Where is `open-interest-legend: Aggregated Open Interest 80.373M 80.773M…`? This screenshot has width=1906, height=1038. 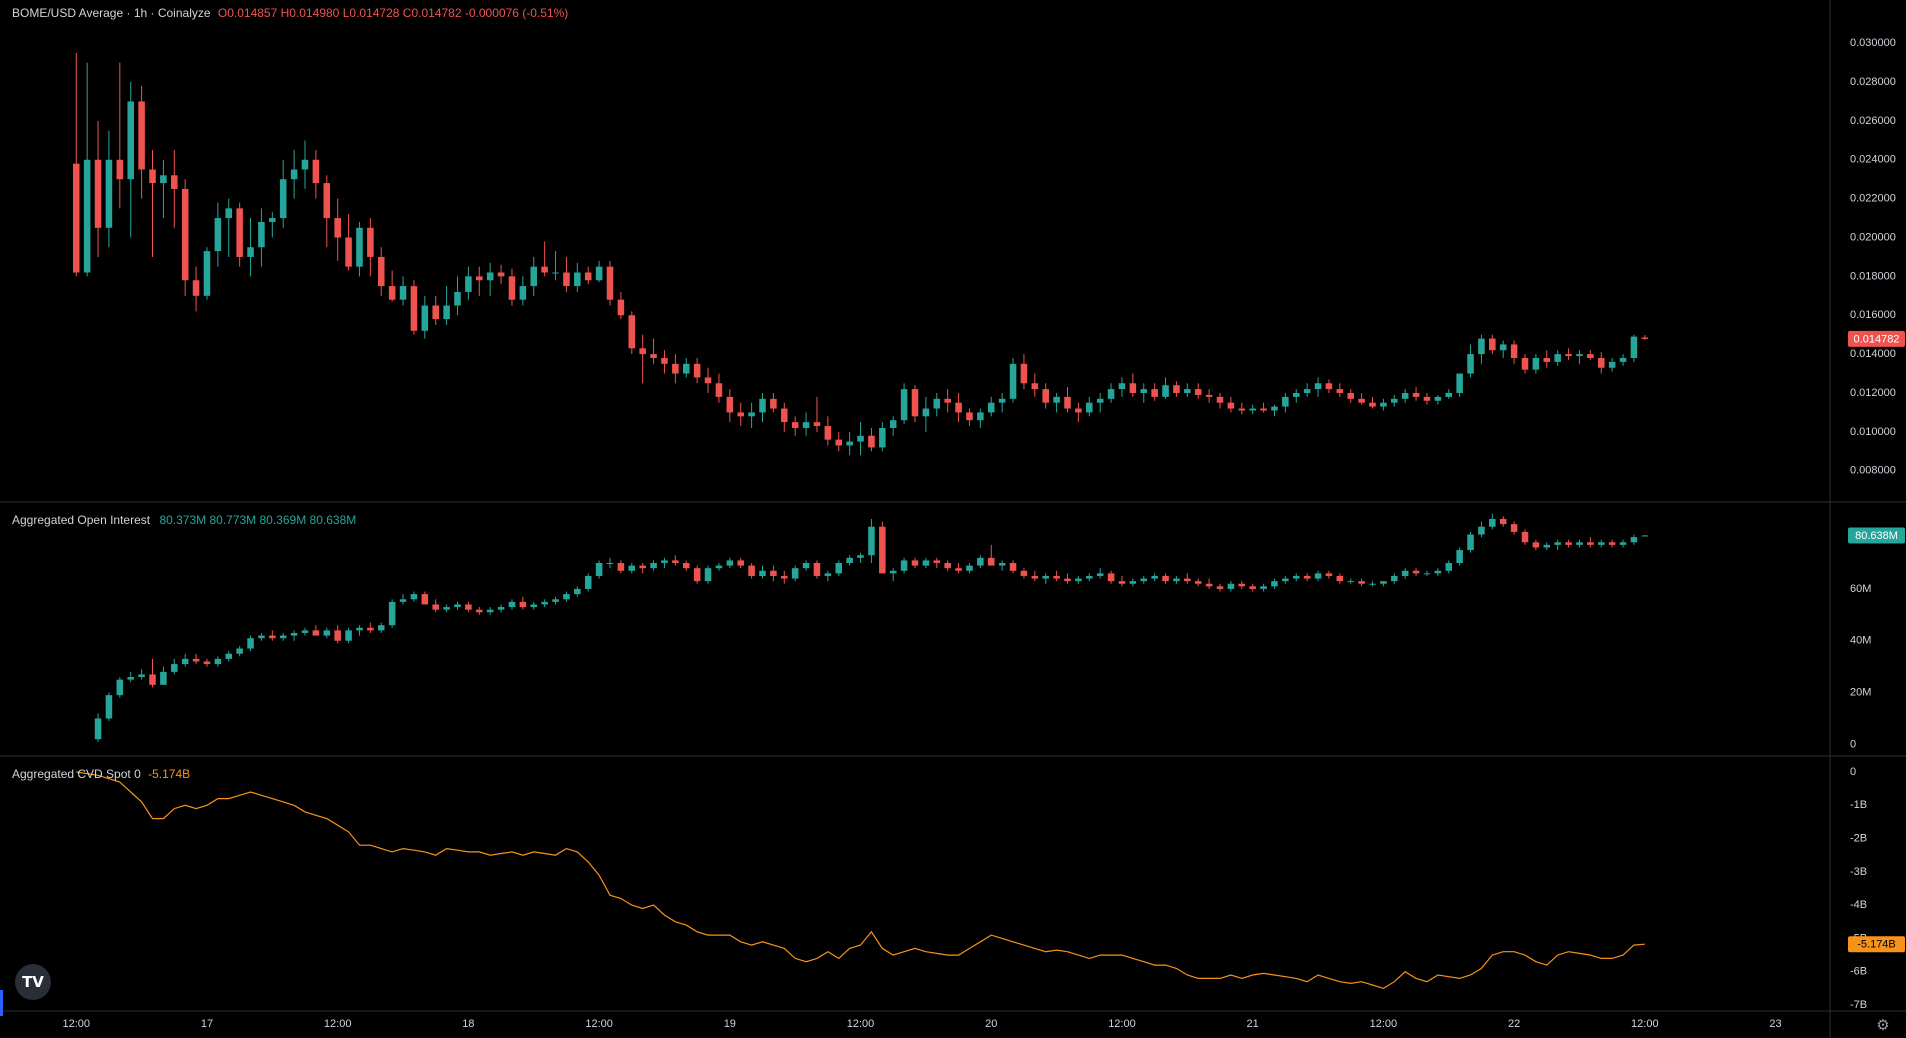 open-interest-legend: Aggregated Open Interest 80.373M 80.773M… is located at coordinates (184, 520).